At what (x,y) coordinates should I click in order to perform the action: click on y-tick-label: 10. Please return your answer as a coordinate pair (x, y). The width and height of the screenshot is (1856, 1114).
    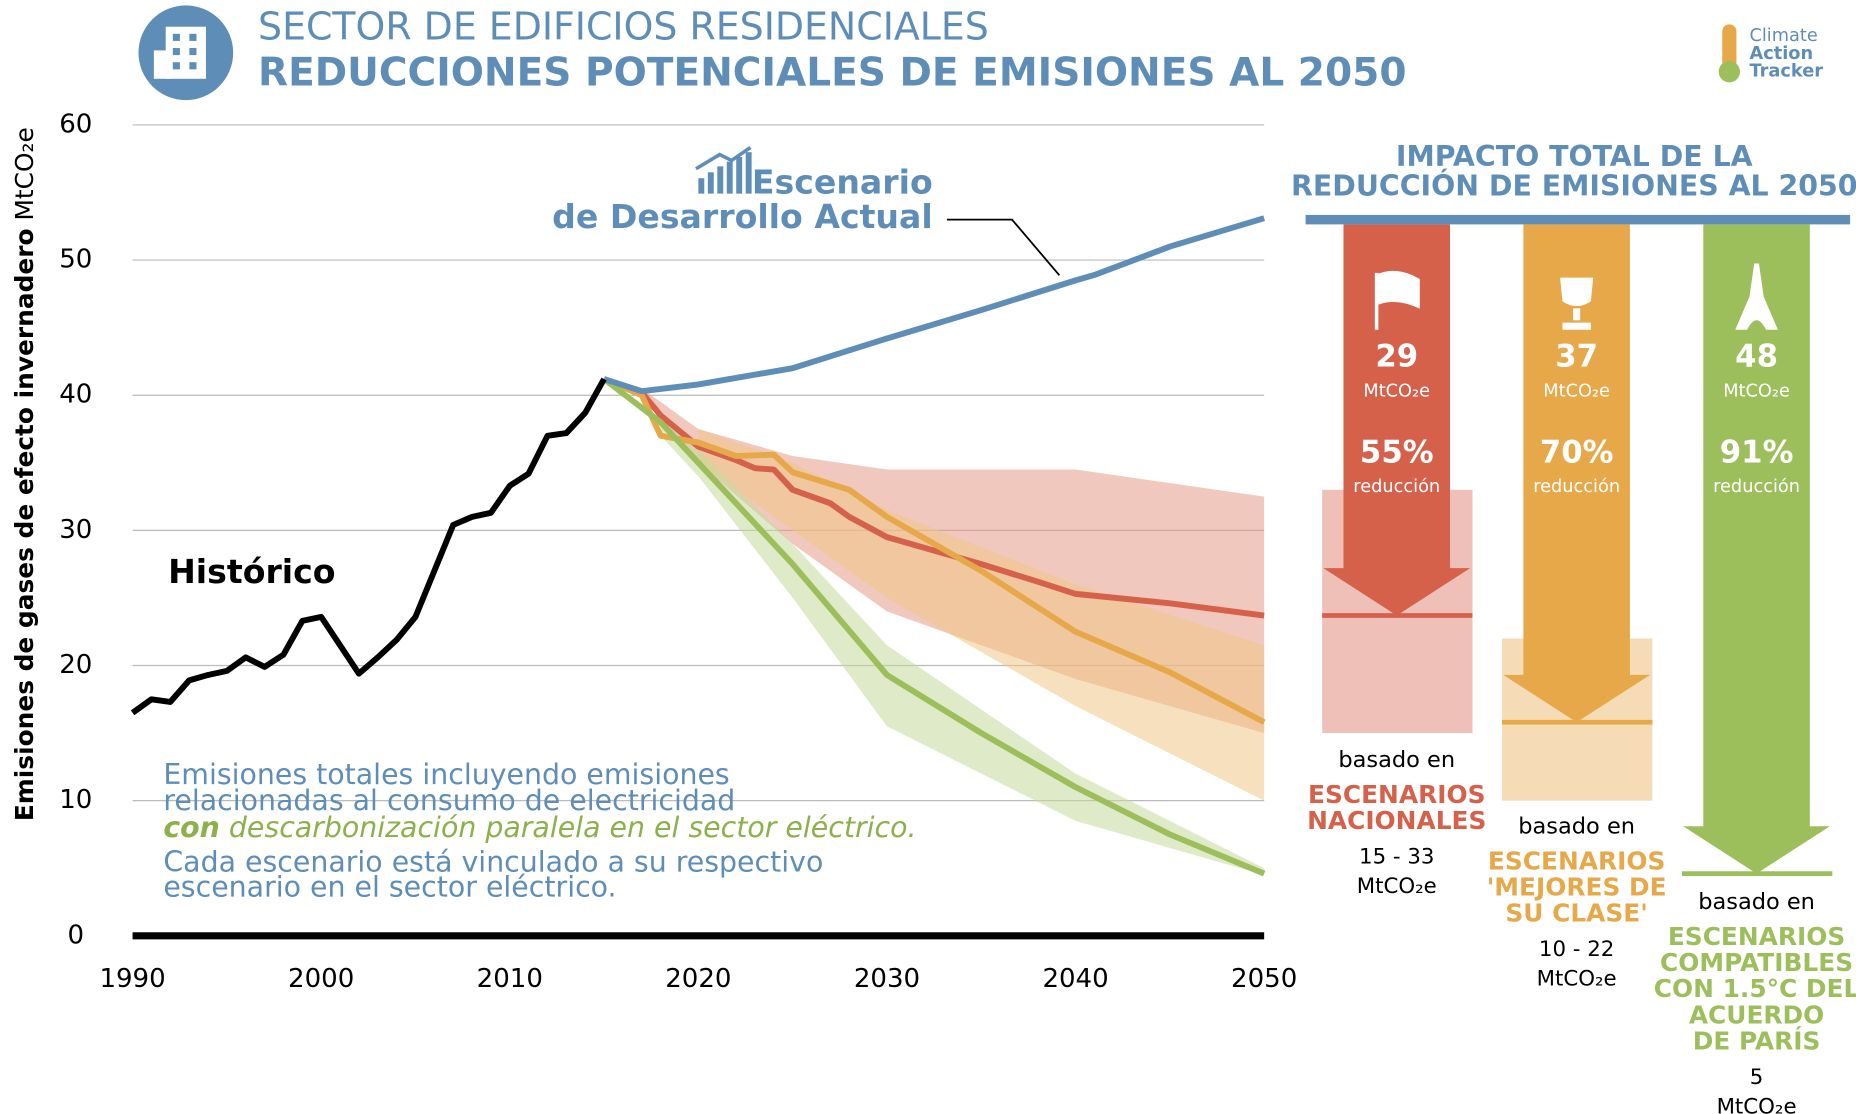
    Looking at the image, I should click on (75, 800).